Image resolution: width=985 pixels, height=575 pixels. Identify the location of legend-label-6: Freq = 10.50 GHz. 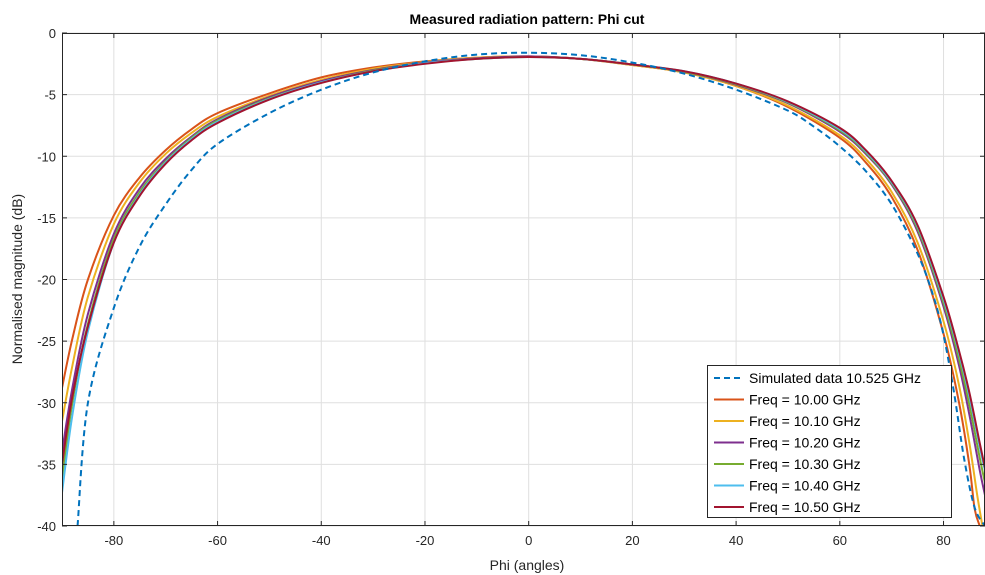
(805, 507).